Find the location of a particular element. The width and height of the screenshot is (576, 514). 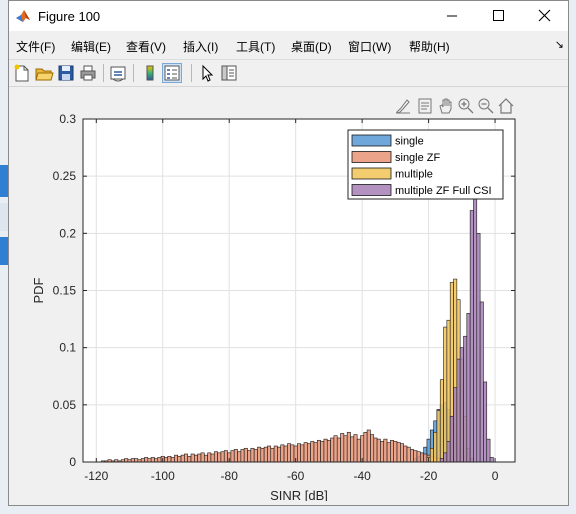

print-icon is located at coordinates (88, 73).